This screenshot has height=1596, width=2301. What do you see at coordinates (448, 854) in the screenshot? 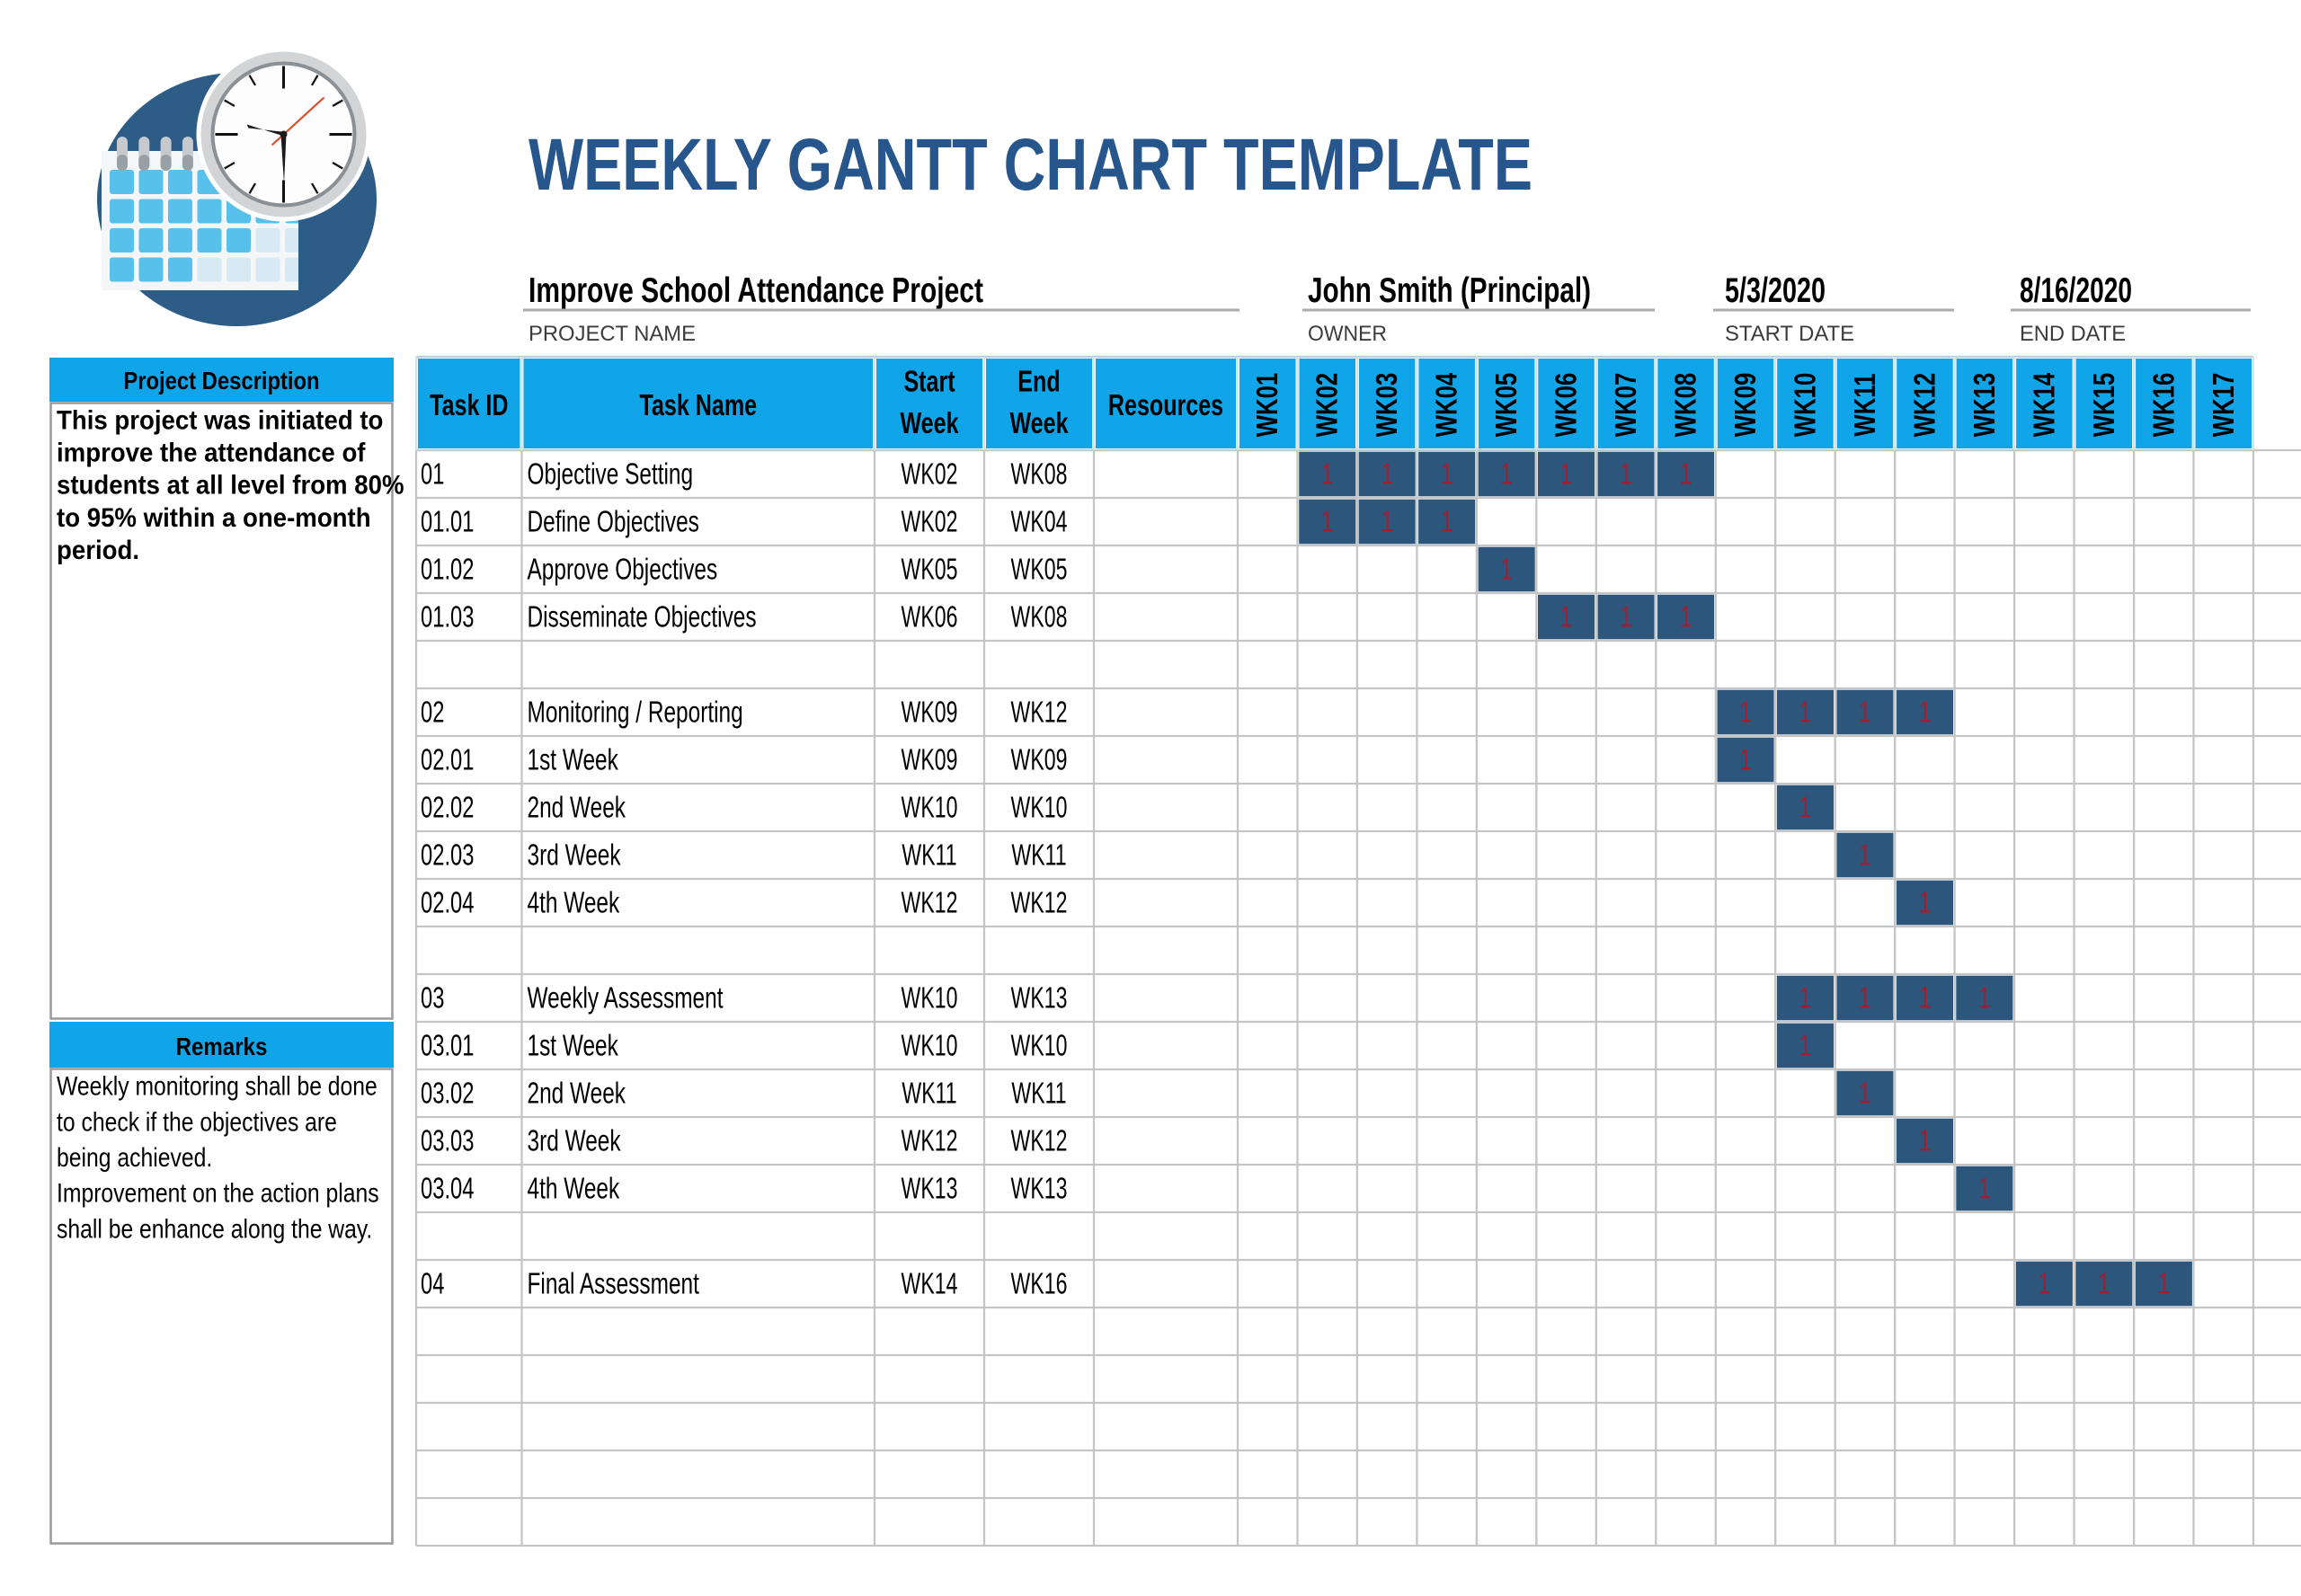
I see `svg-text: 02.03` at bounding box center [448, 854].